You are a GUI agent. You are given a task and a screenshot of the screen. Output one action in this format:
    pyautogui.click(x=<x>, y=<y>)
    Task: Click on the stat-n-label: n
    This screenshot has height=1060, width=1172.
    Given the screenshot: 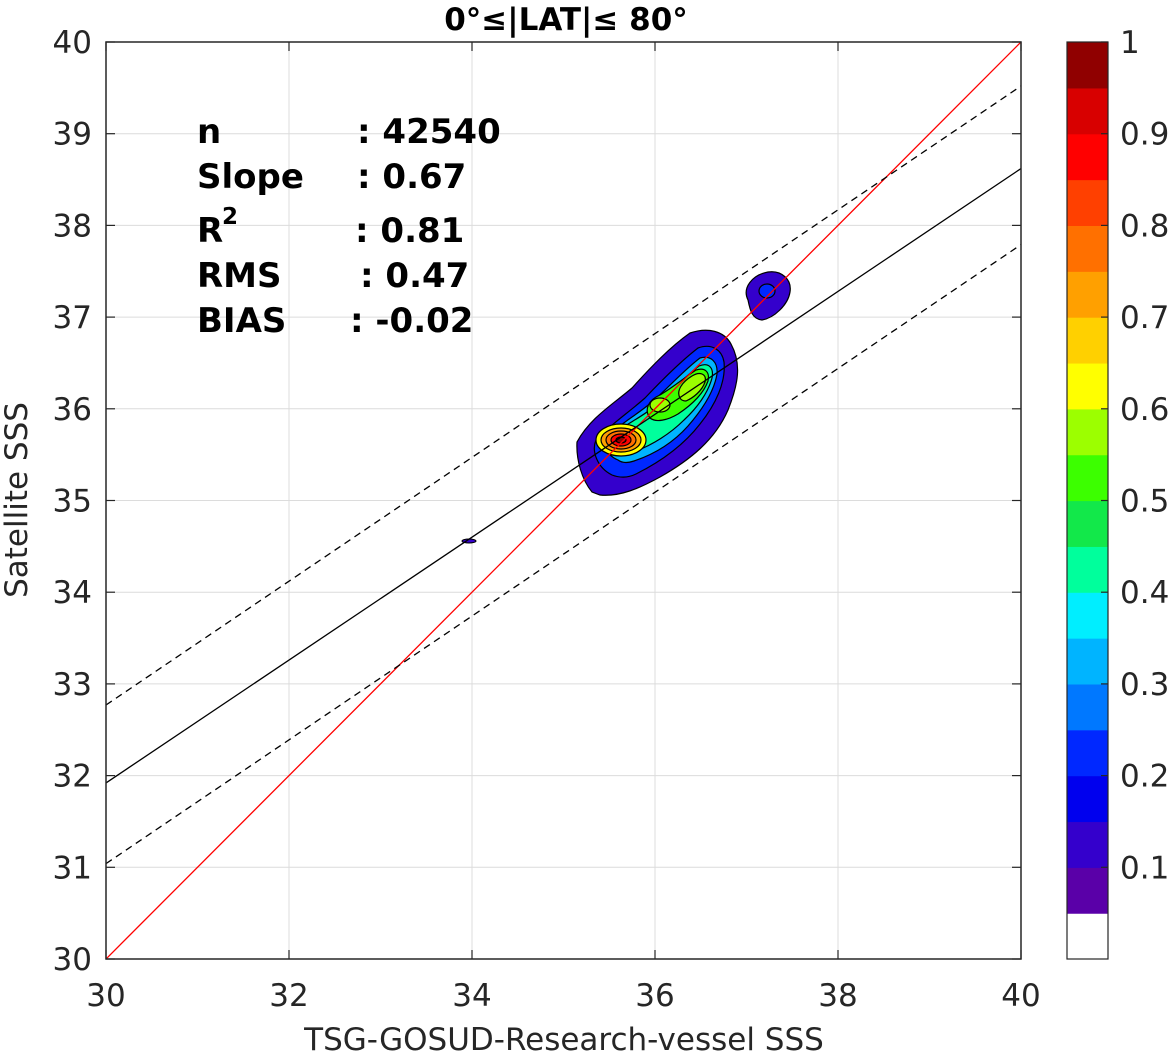 What is the action you would take?
    pyautogui.click(x=209, y=132)
    